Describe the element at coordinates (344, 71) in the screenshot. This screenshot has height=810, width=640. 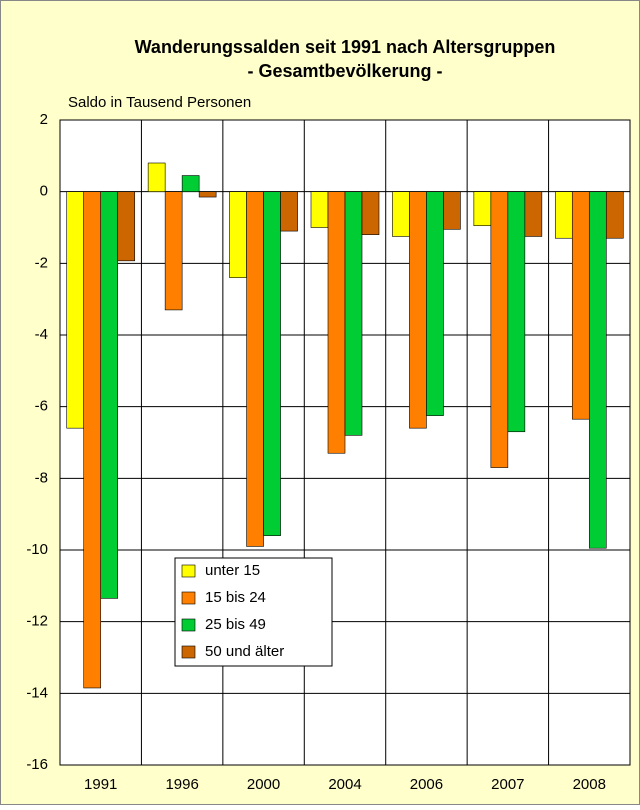
I see `chart-subtitle: - Gesamtbevölkerung -` at that location.